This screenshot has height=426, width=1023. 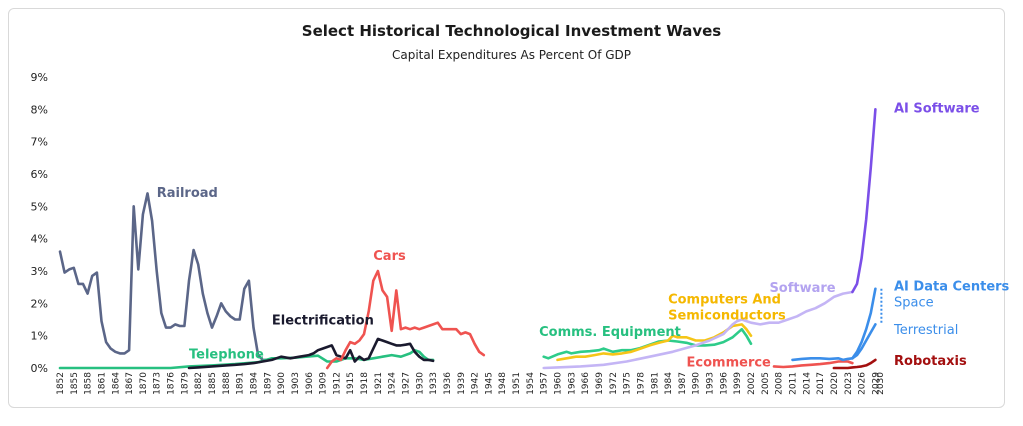 What do you see at coordinates (738, 383) in the screenshot?
I see `x-tick-label: 1999` at bounding box center [738, 383].